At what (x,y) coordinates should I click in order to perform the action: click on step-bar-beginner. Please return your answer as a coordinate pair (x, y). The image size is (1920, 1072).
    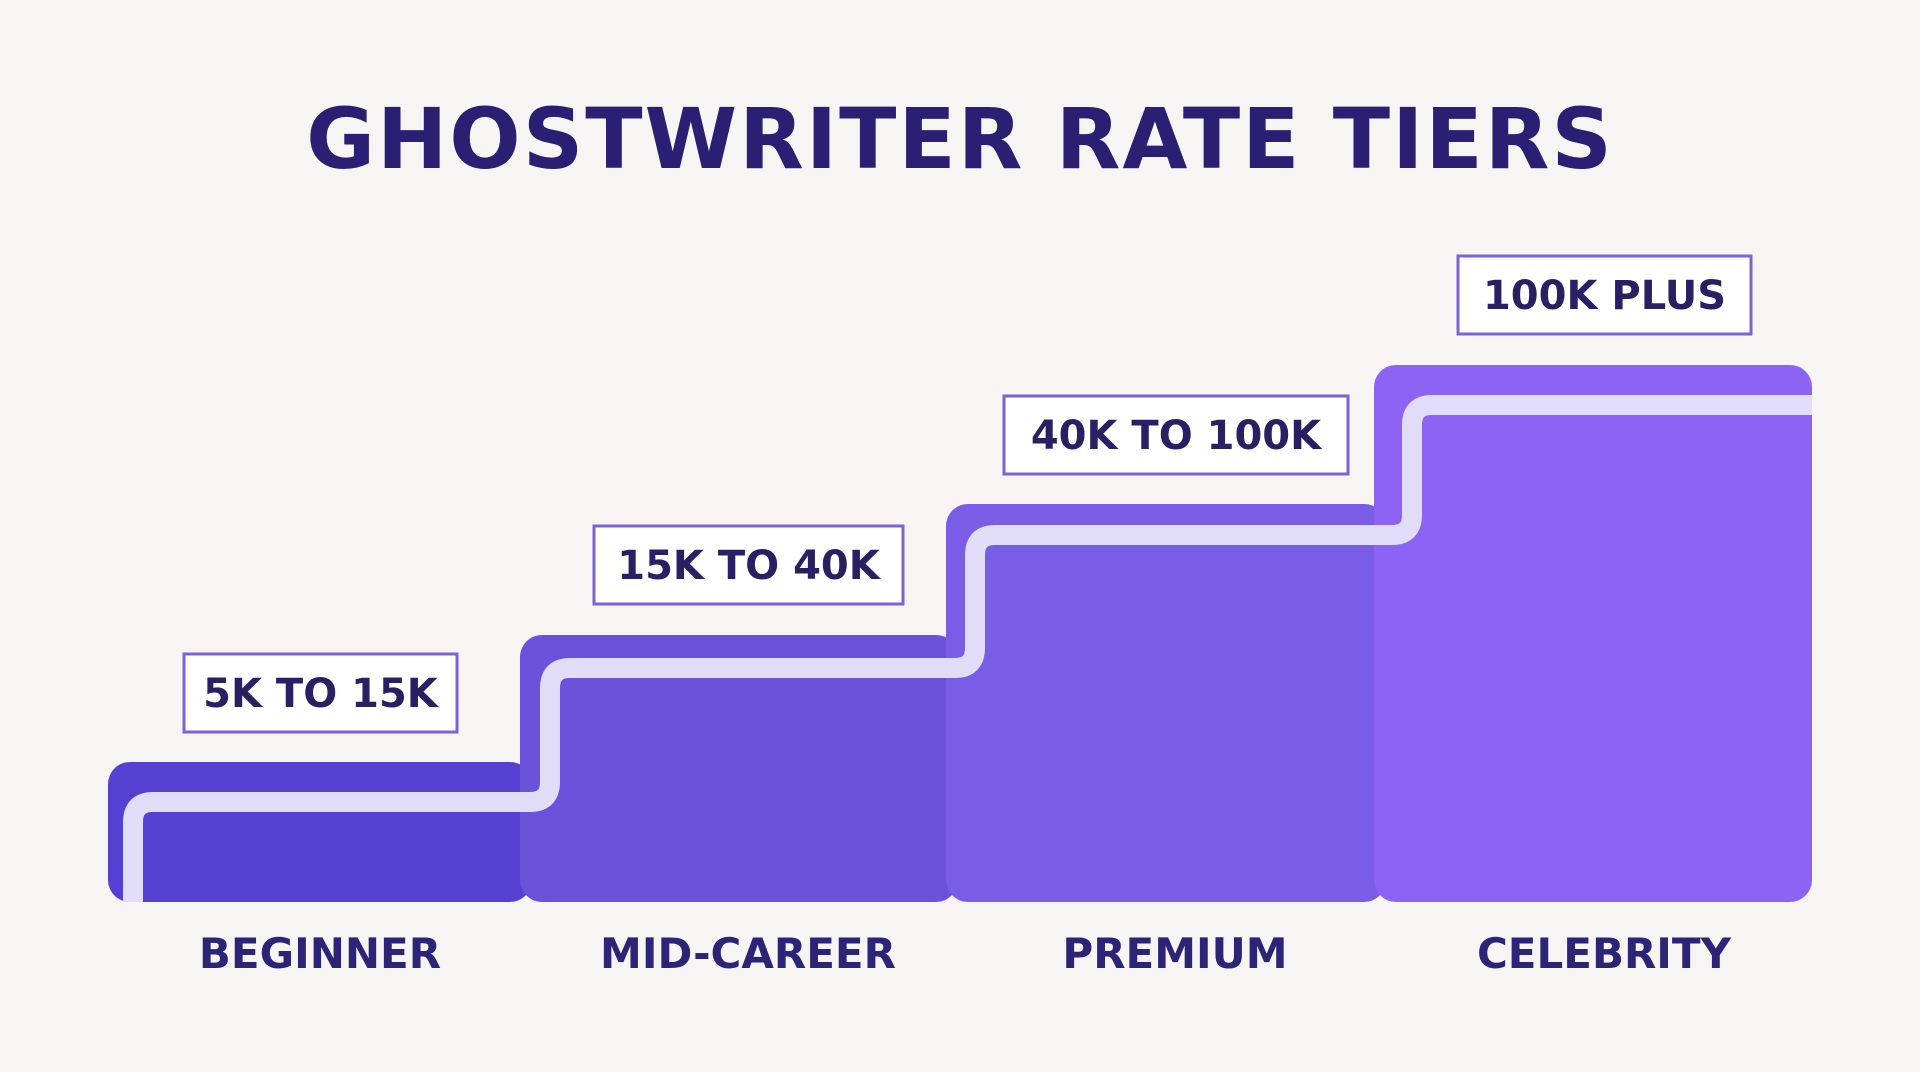
    Looking at the image, I should click on (320, 832).